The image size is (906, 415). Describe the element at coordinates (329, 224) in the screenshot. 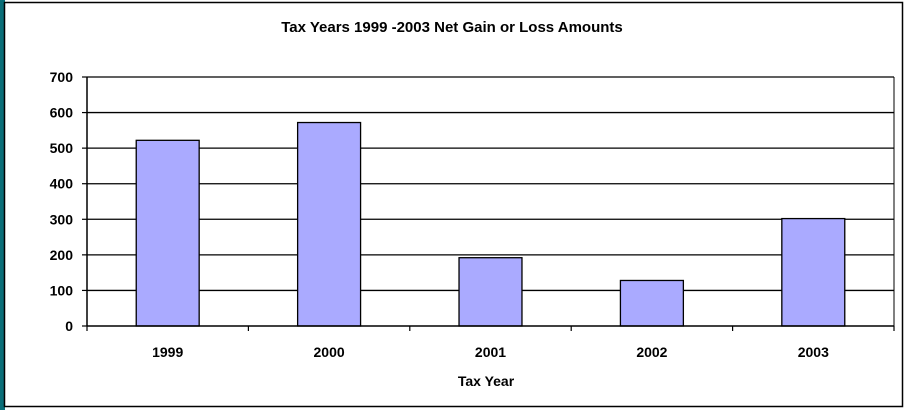

I see `bar-2000` at that location.